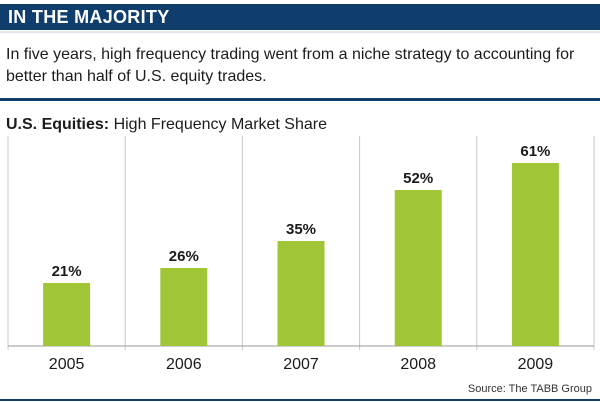  What do you see at coordinates (300, 400) in the screenshot?
I see `bottom-divider` at bounding box center [300, 400].